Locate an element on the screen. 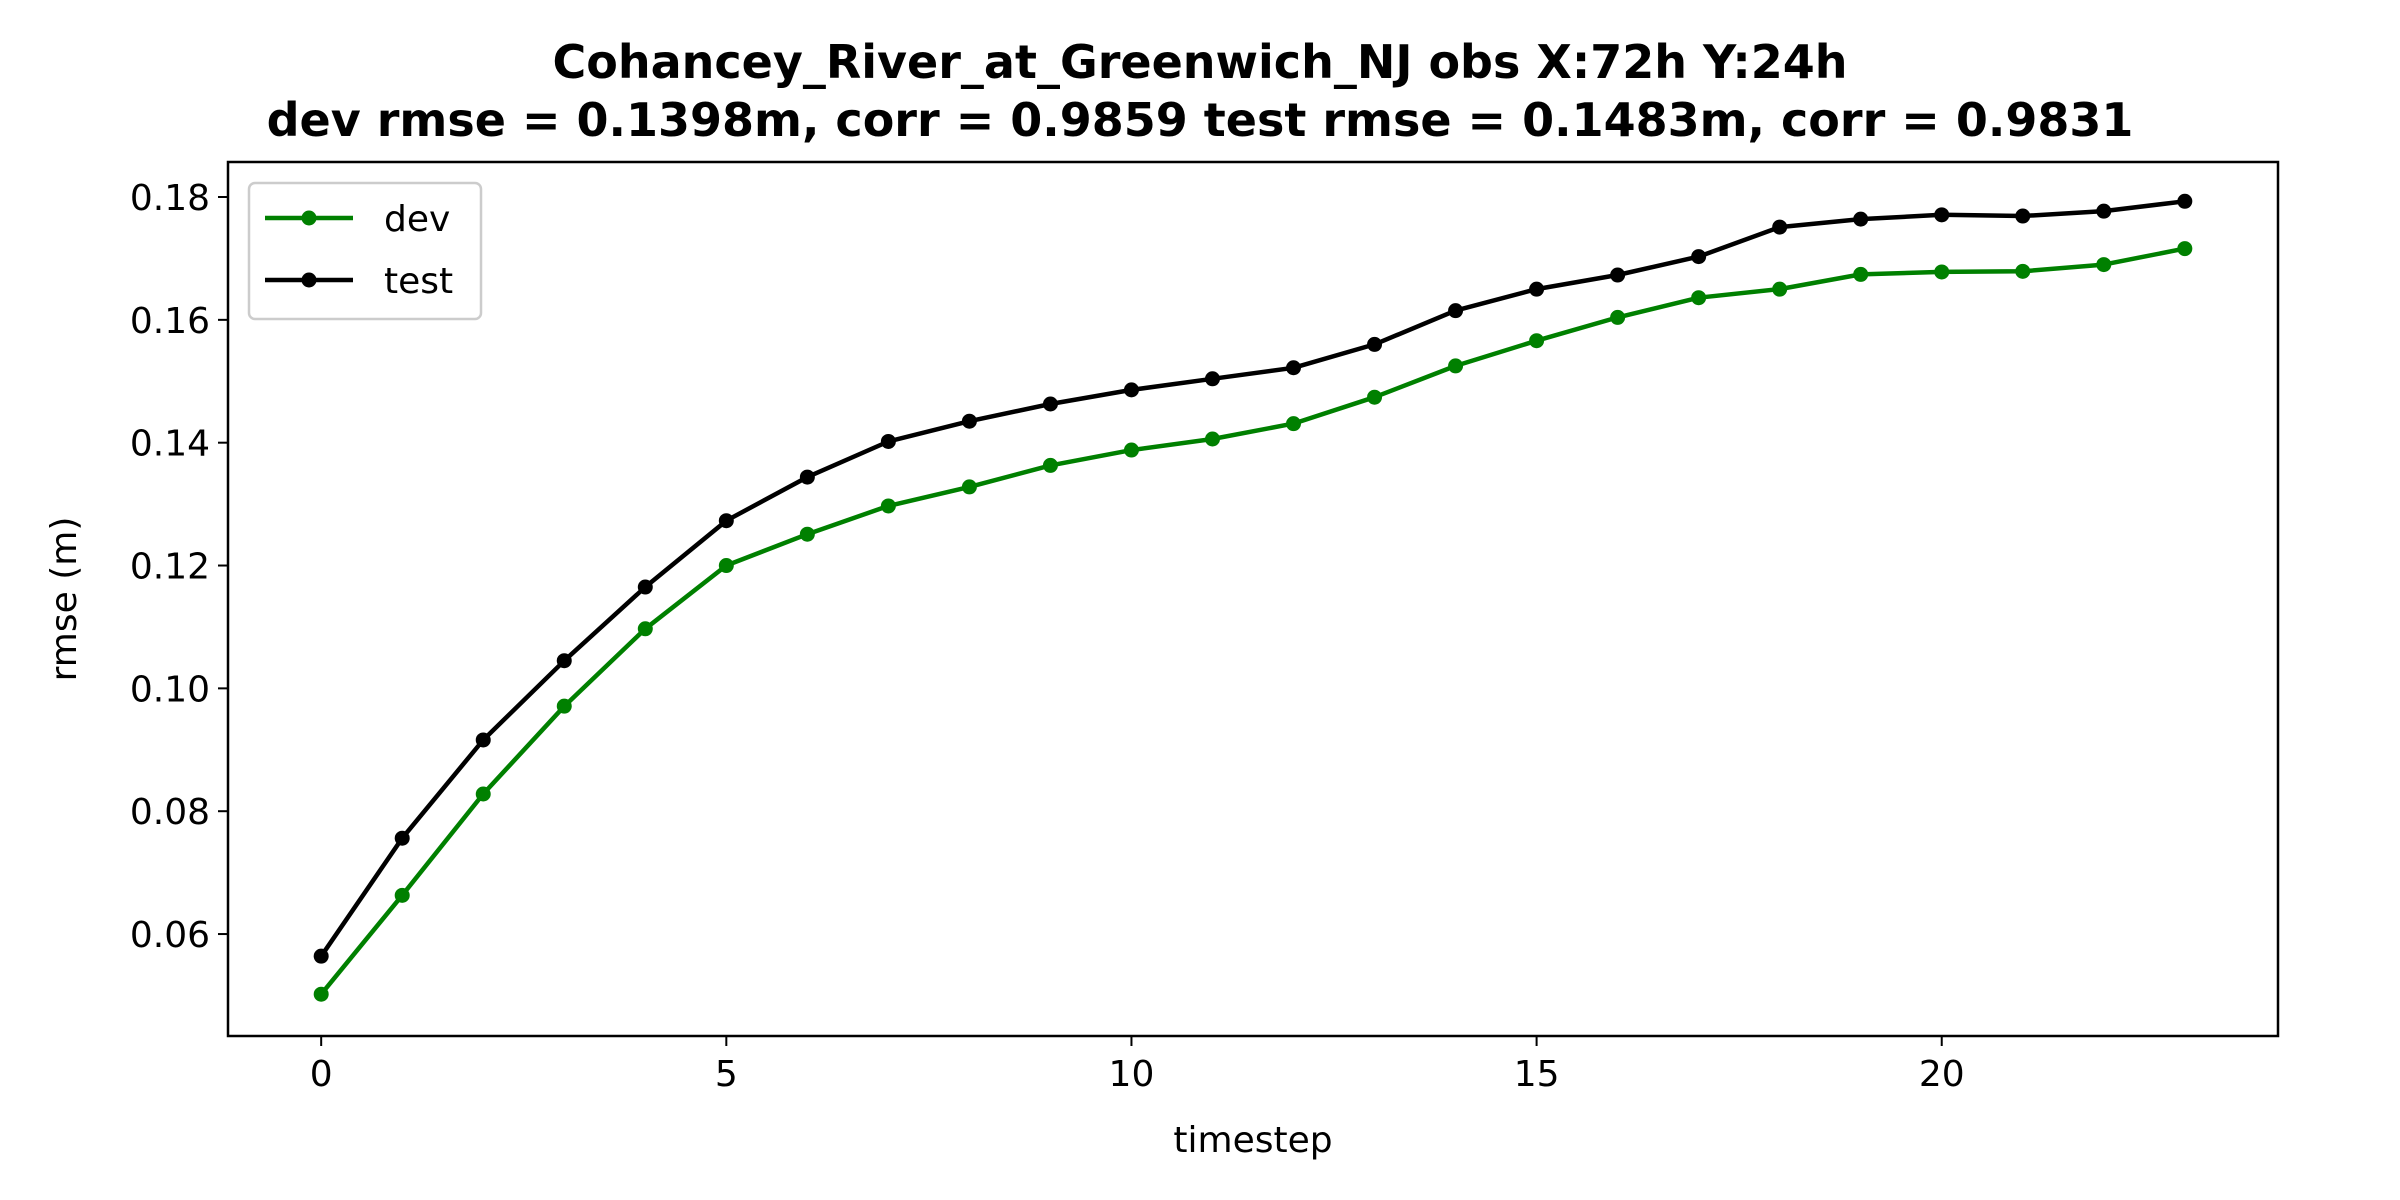  legend-label-dev: dev is located at coordinates (417, 219).